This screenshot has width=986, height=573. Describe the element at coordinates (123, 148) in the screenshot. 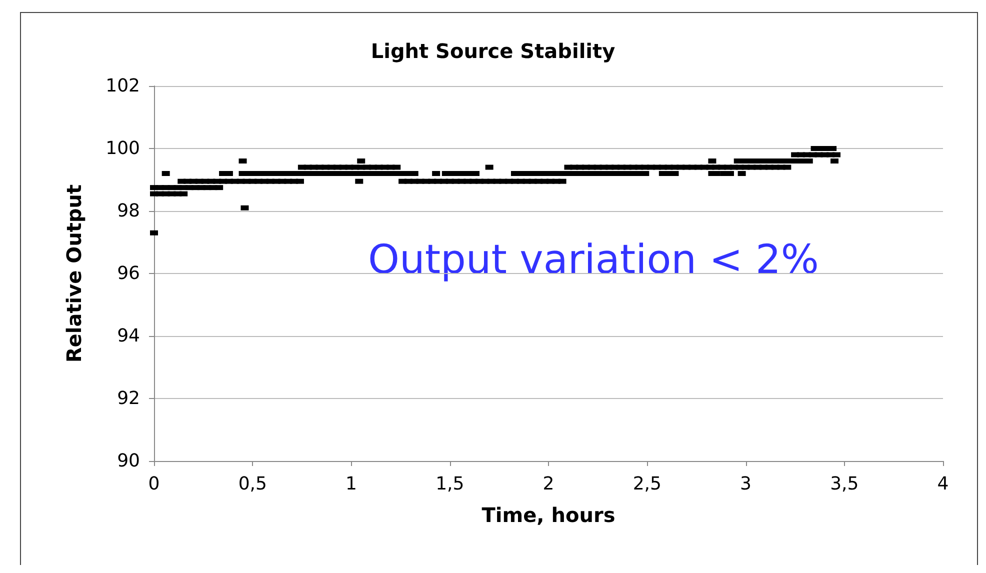

I see `y-tick-label: 100` at that location.